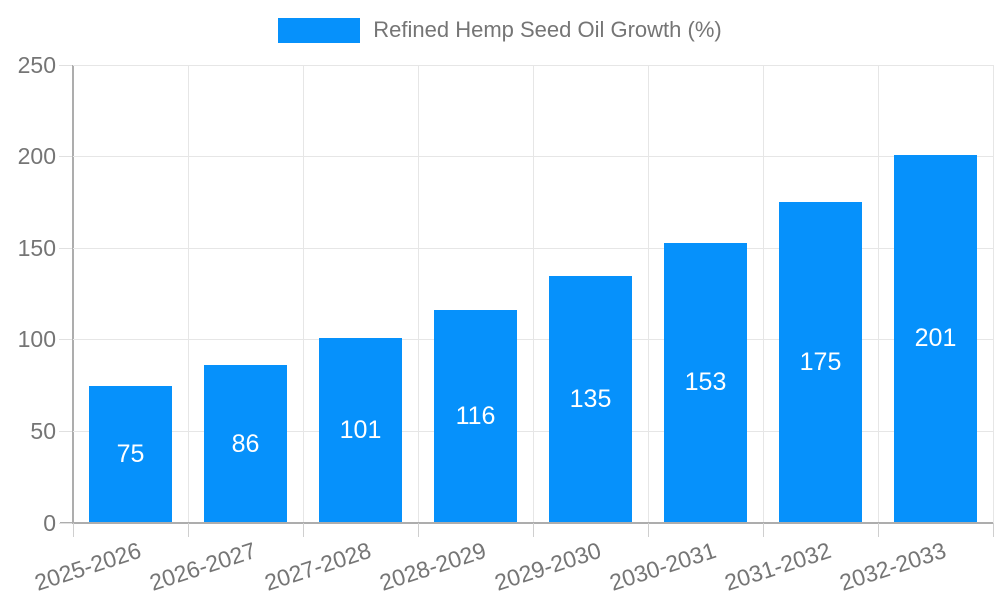  I want to click on bar-value-label: 75, so click(130, 453).